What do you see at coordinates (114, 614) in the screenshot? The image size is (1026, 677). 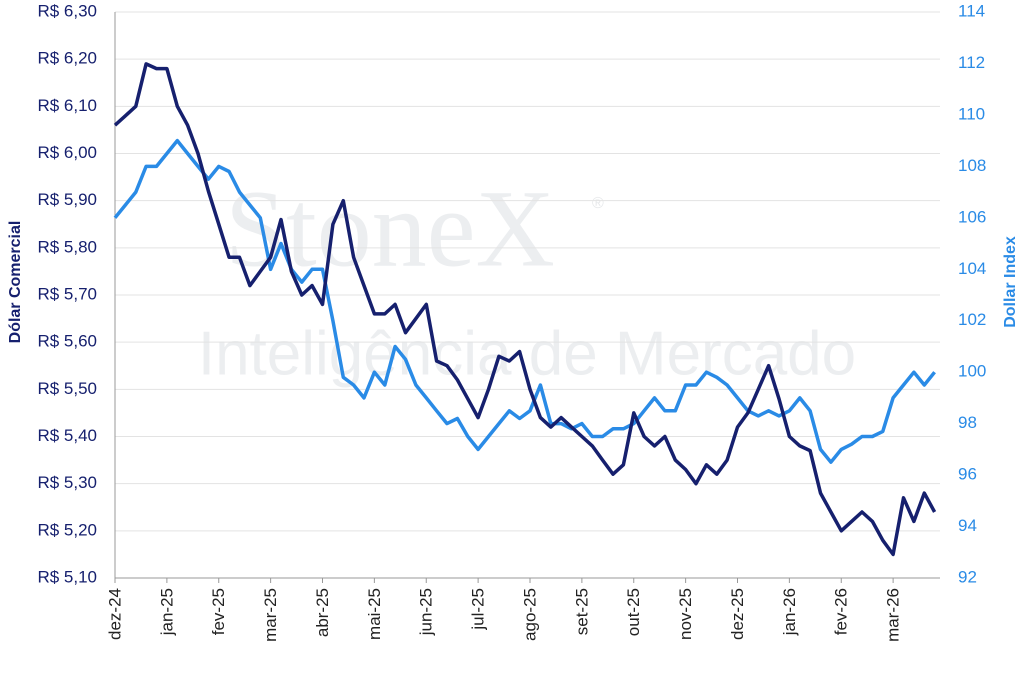 I see `x-tick-label: dez-24` at bounding box center [114, 614].